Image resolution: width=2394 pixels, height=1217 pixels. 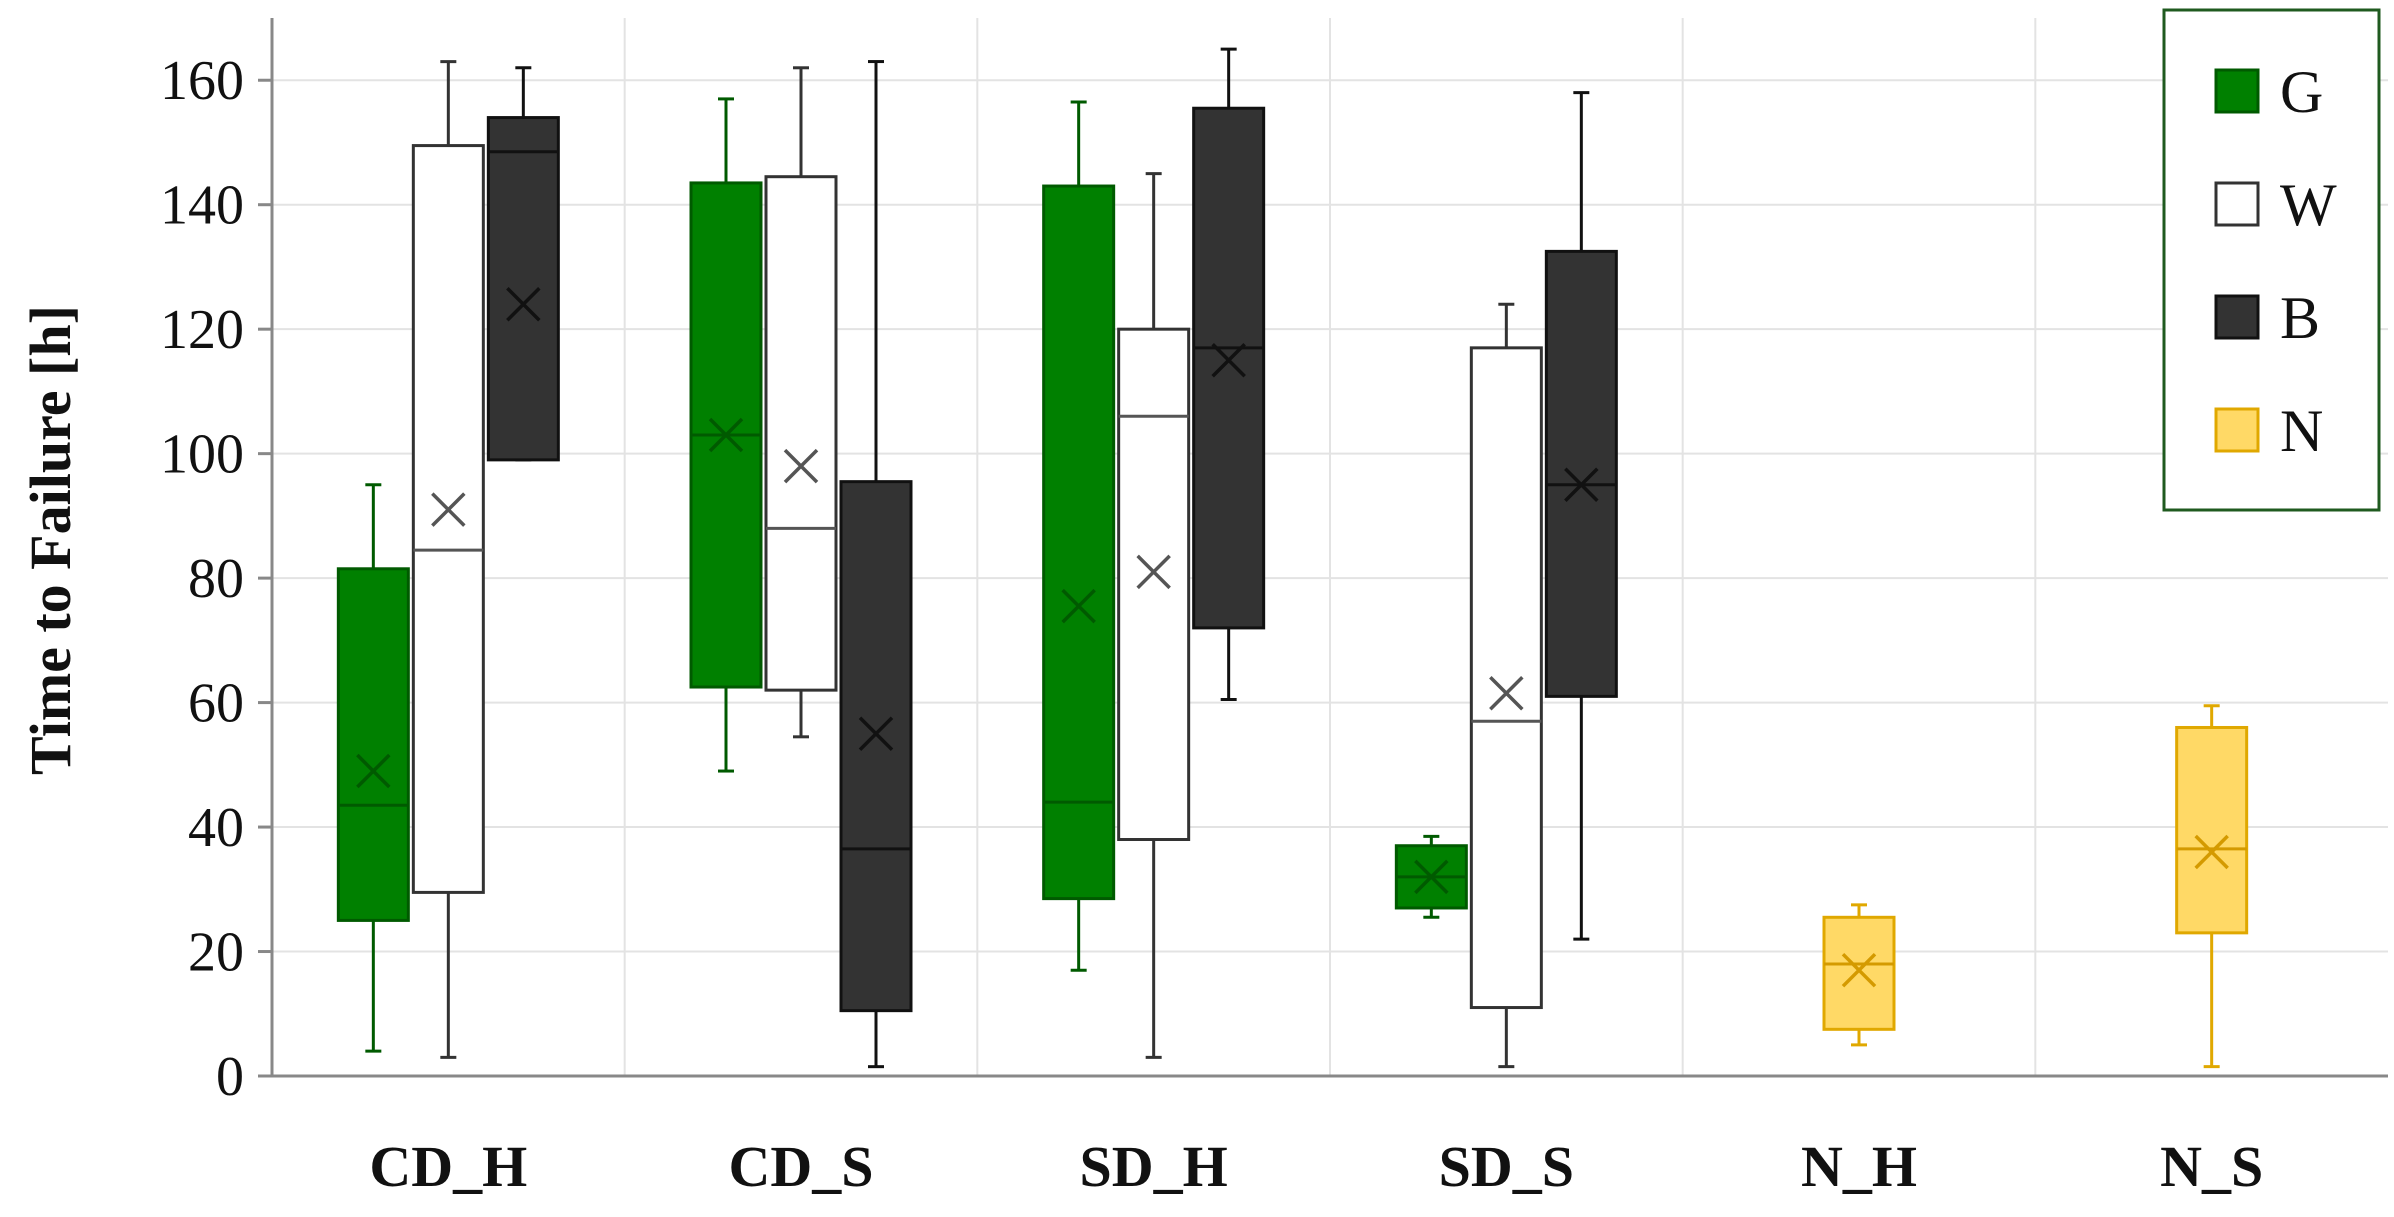 I want to click on box-B-SD_H, so click(x=1229, y=374).